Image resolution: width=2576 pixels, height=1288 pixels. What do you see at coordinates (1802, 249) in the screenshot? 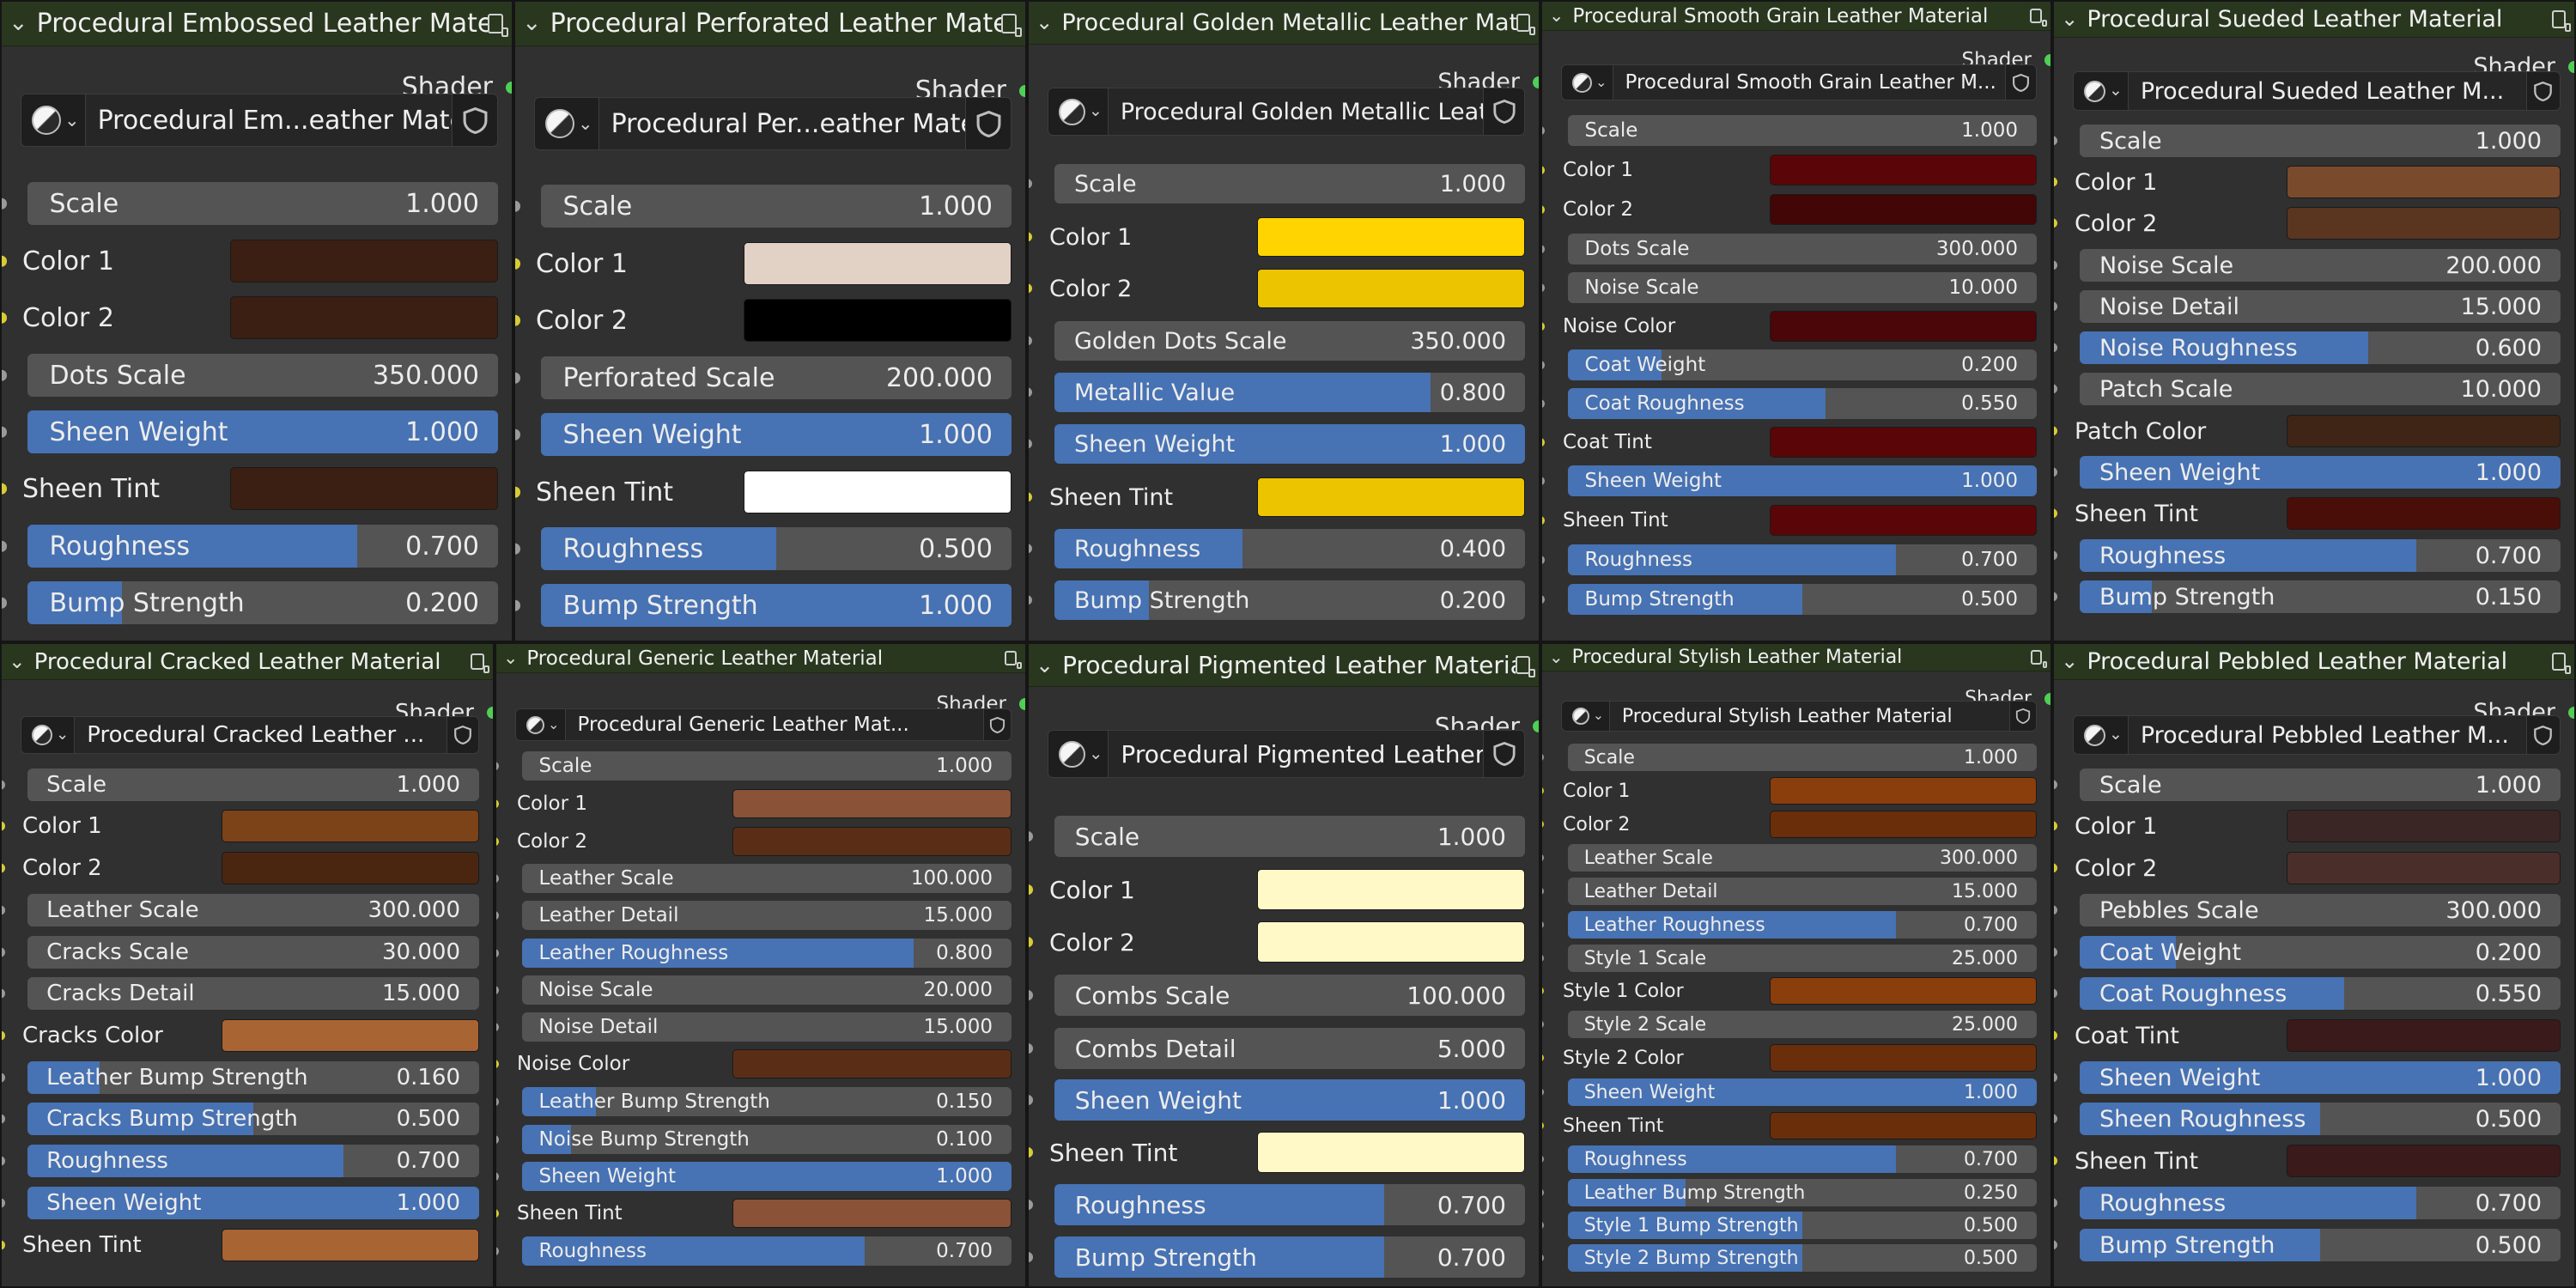
I see `value-slider-dots-scale: Dots Scale 300.000` at bounding box center [1802, 249].